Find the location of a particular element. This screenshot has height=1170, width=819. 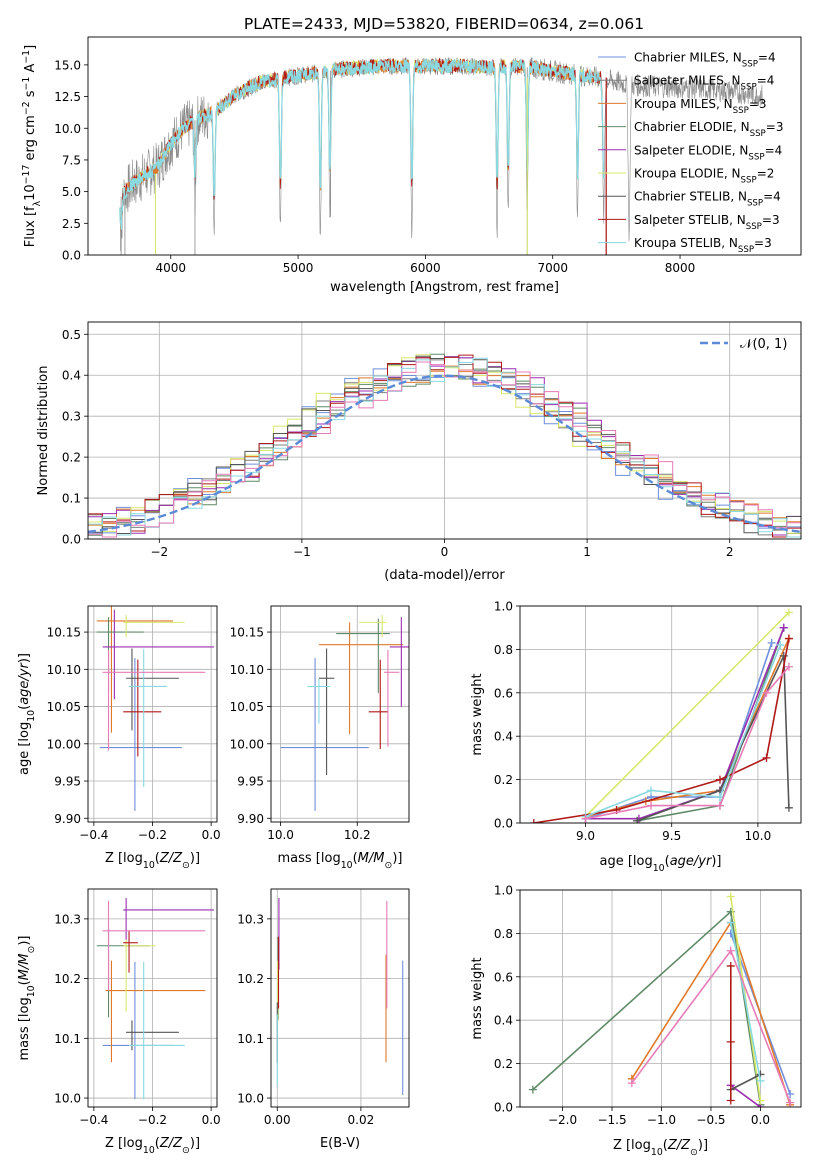

y-axis-label: mass weight is located at coordinates (477, 998).